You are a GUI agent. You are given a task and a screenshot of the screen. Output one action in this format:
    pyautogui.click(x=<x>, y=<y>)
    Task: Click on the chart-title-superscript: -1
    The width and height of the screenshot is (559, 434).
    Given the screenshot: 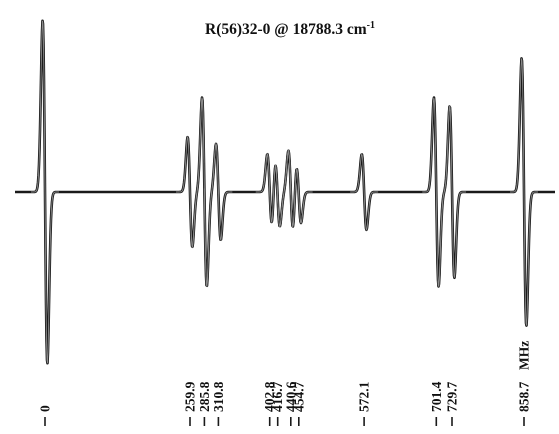 What is the action you would take?
    pyautogui.click(x=371, y=25)
    